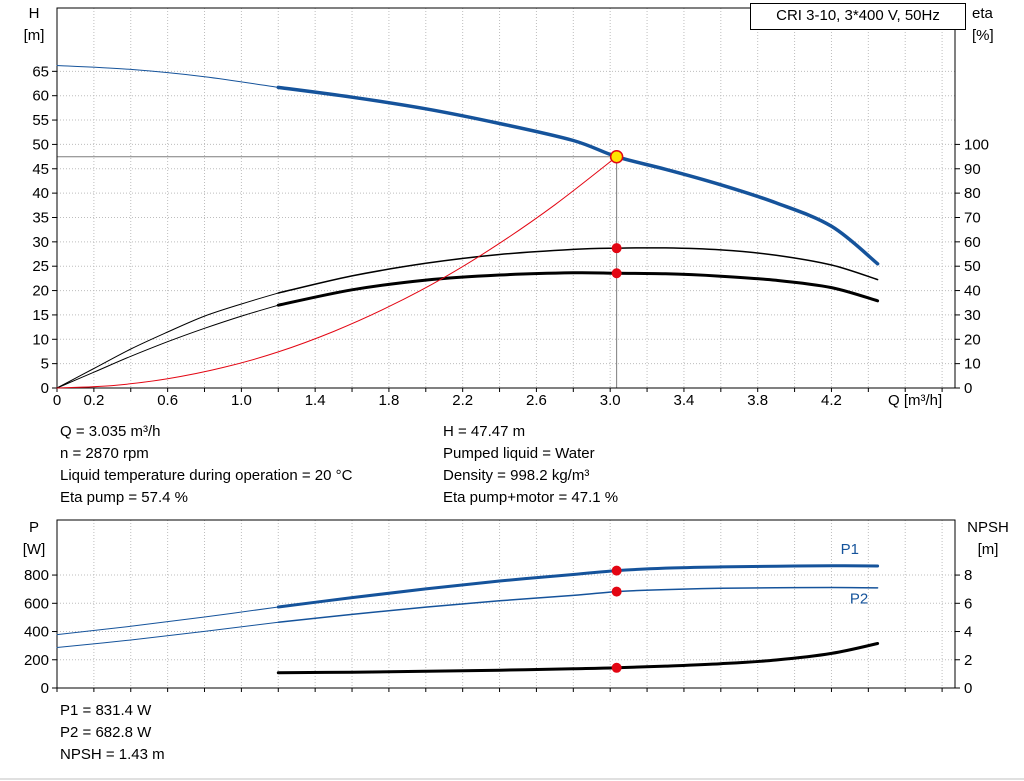 This screenshot has height=781, width=1024. What do you see at coordinates (315, 400) in the screenshot?
I see `svg-text: 1.4` at bounding box center [315, 400].